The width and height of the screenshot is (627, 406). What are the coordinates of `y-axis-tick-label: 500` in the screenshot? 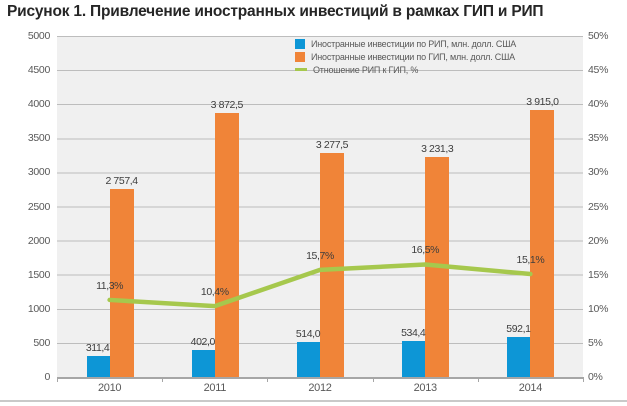 It's located at (41, 342).